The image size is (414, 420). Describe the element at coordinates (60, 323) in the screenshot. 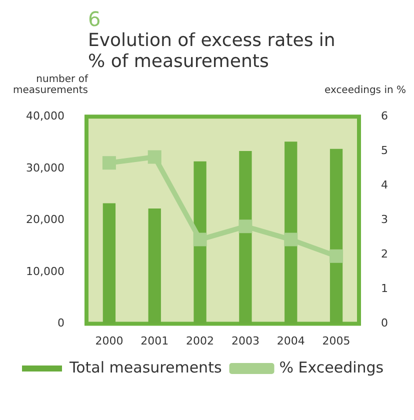

I see `y-tick-label: 0` at that location.